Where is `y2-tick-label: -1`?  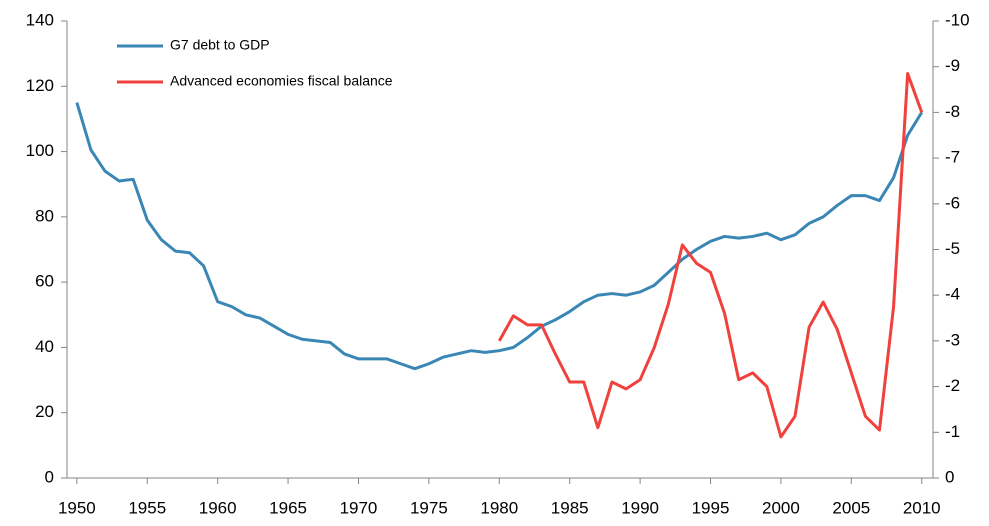
y2-tick-label: -1 is located at coordinates (952, 431).